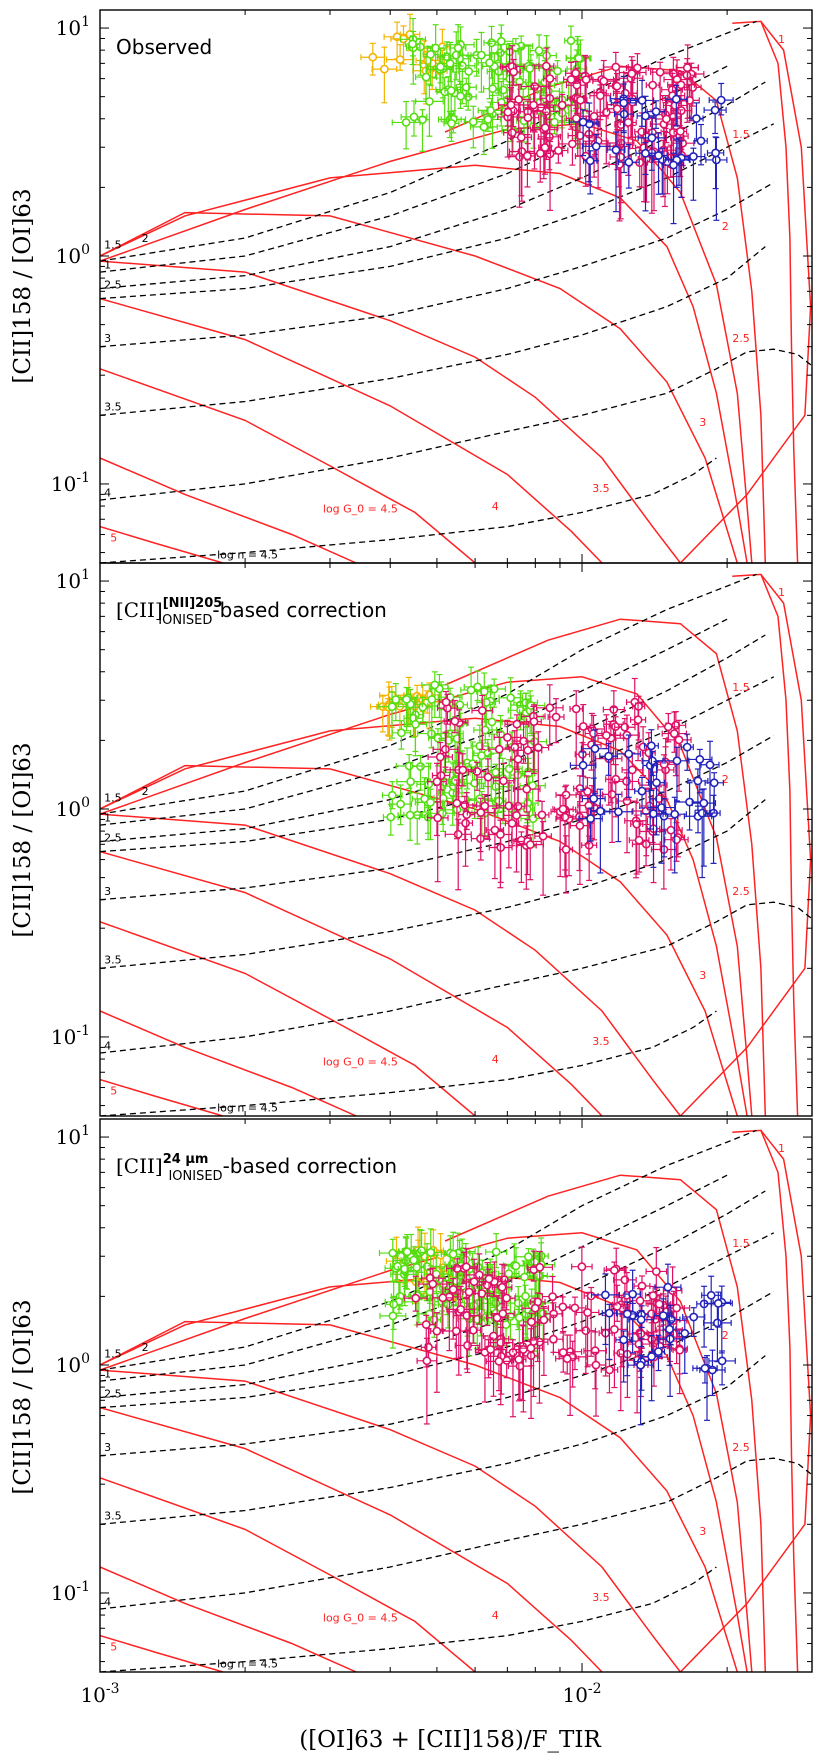 The image size is (822, 1761). Describe the element at coordinates (113, 244) in the screenshot. I see `model-n-label: 1.5` at that location.